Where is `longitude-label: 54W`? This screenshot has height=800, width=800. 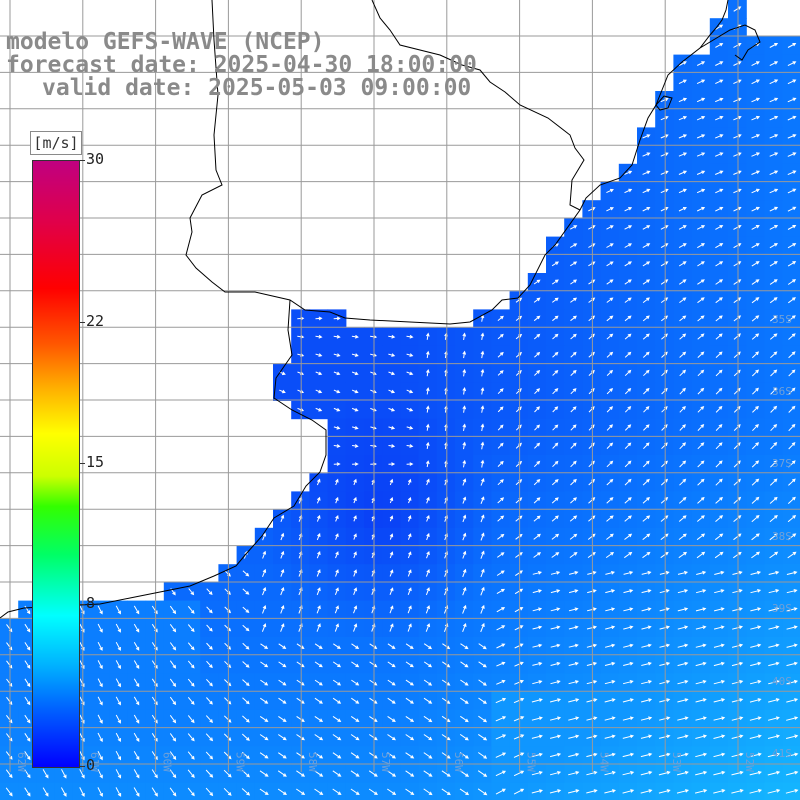
longitude-label: 54W is located at coordinates (603, 762).